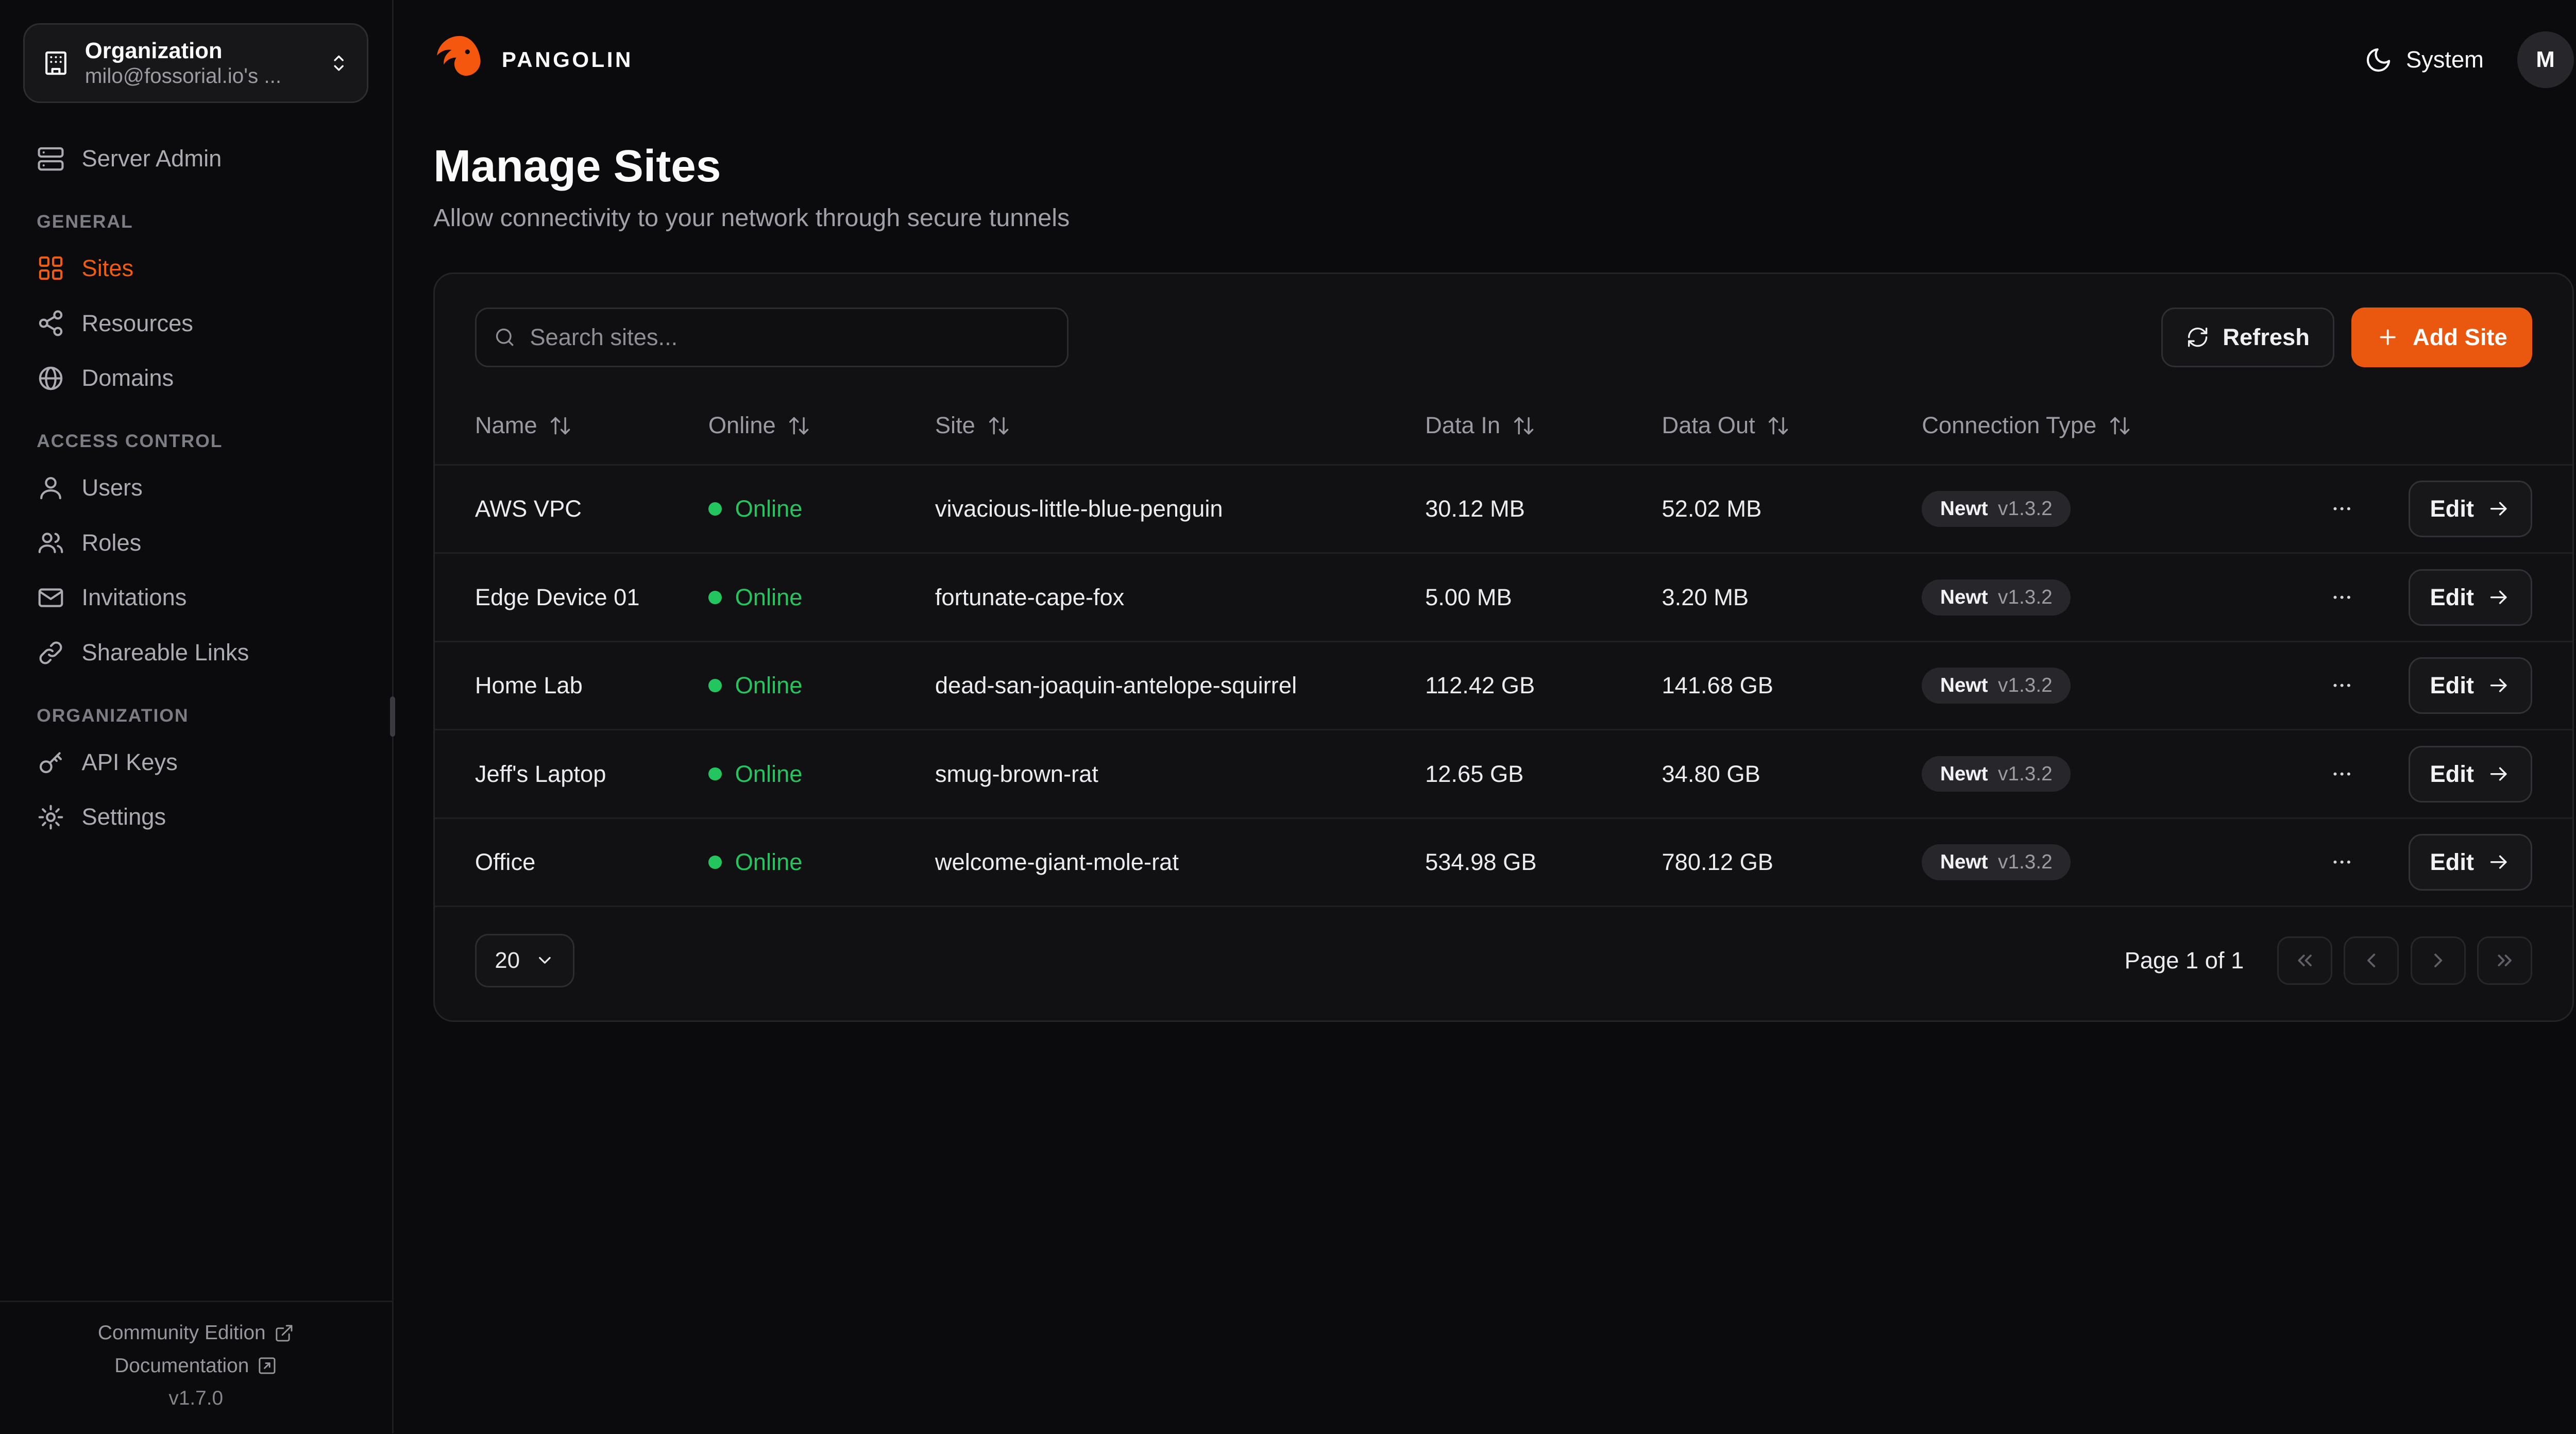 The height and width of the screenshot is (1434, 2576). Describe the element at coordinates (51, 323) in the screenshot. I see `resources-icon` at that location.